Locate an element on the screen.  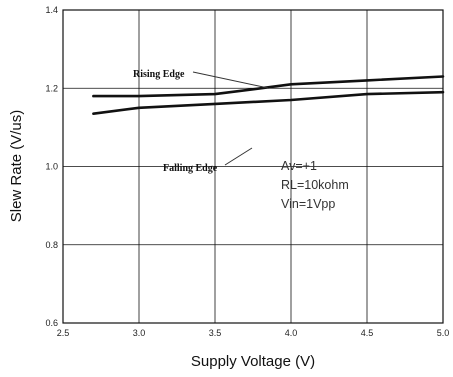
x-tick-label: 4.0 is located at coordinates (291, 333).